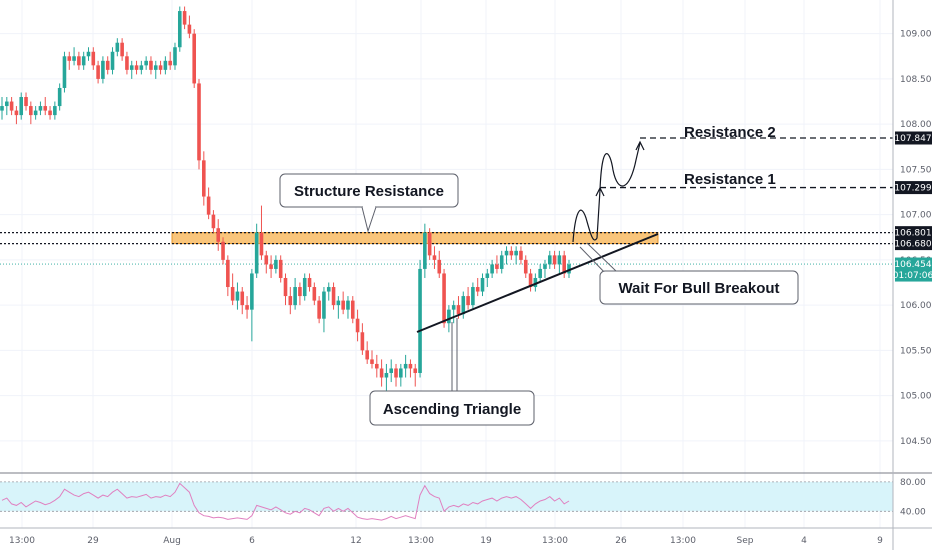 Image resolution: width=932 pixels, height=555 pixels. I want to click on y-tick-label: 105.500, so click(916, 351).